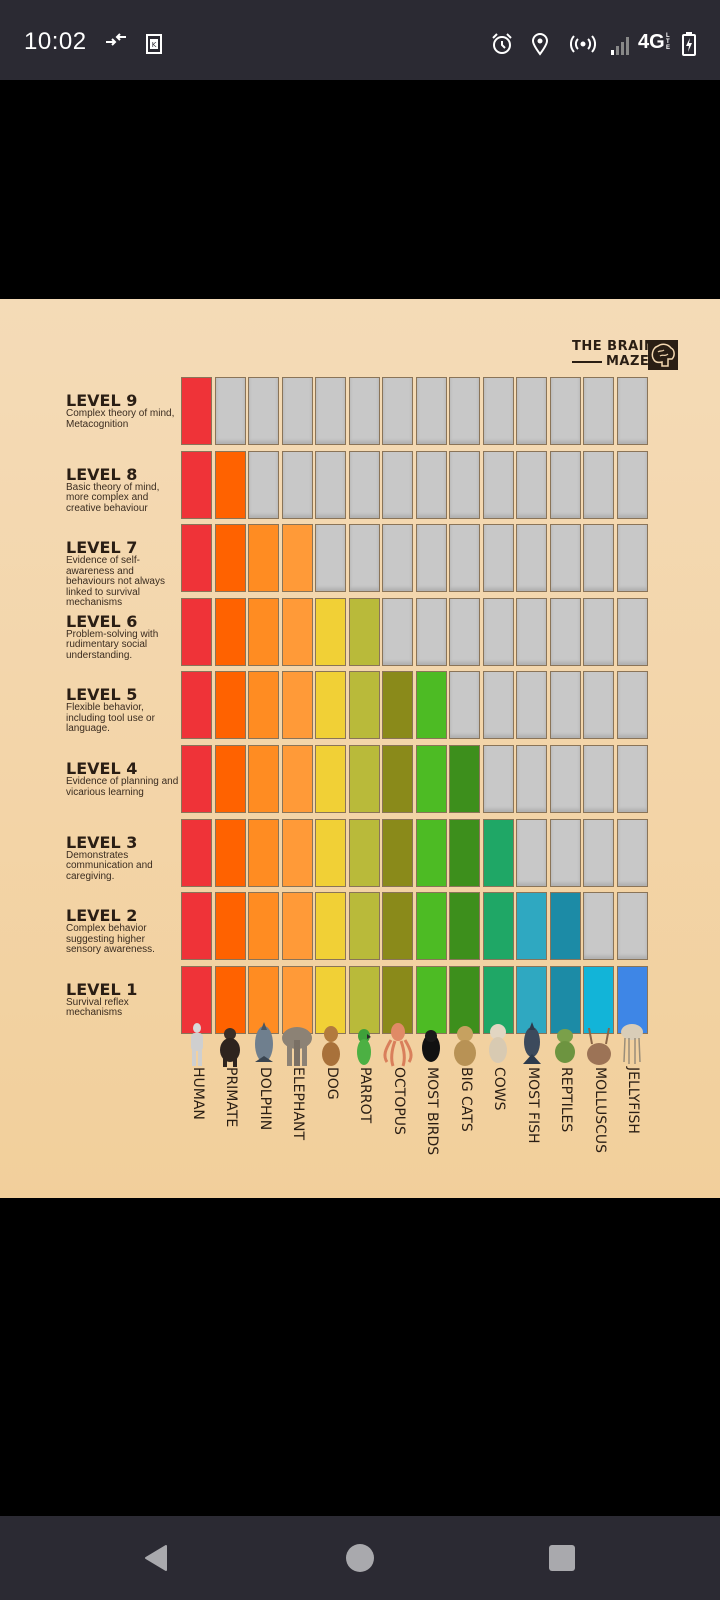  Describe the element at coordinates (331, 1083) in the screenshot. I see `animal-name: DOG` at that location.